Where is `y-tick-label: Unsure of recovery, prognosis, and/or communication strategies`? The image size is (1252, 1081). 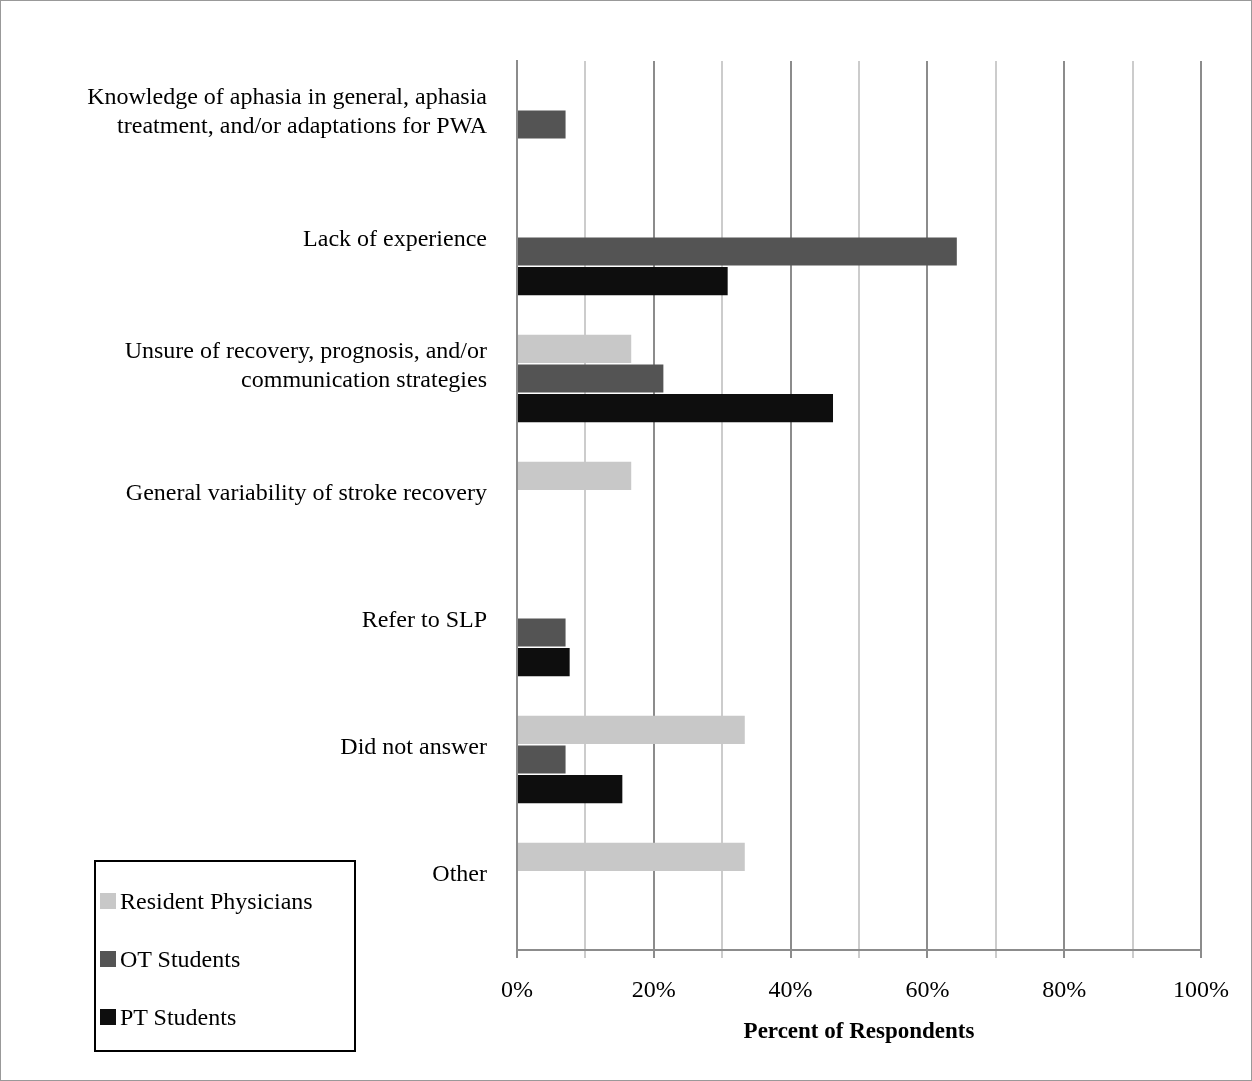 y-tick-label: Unsure of recovery, prognosis, and/or communication strategies is located at coordinates (306, 365).